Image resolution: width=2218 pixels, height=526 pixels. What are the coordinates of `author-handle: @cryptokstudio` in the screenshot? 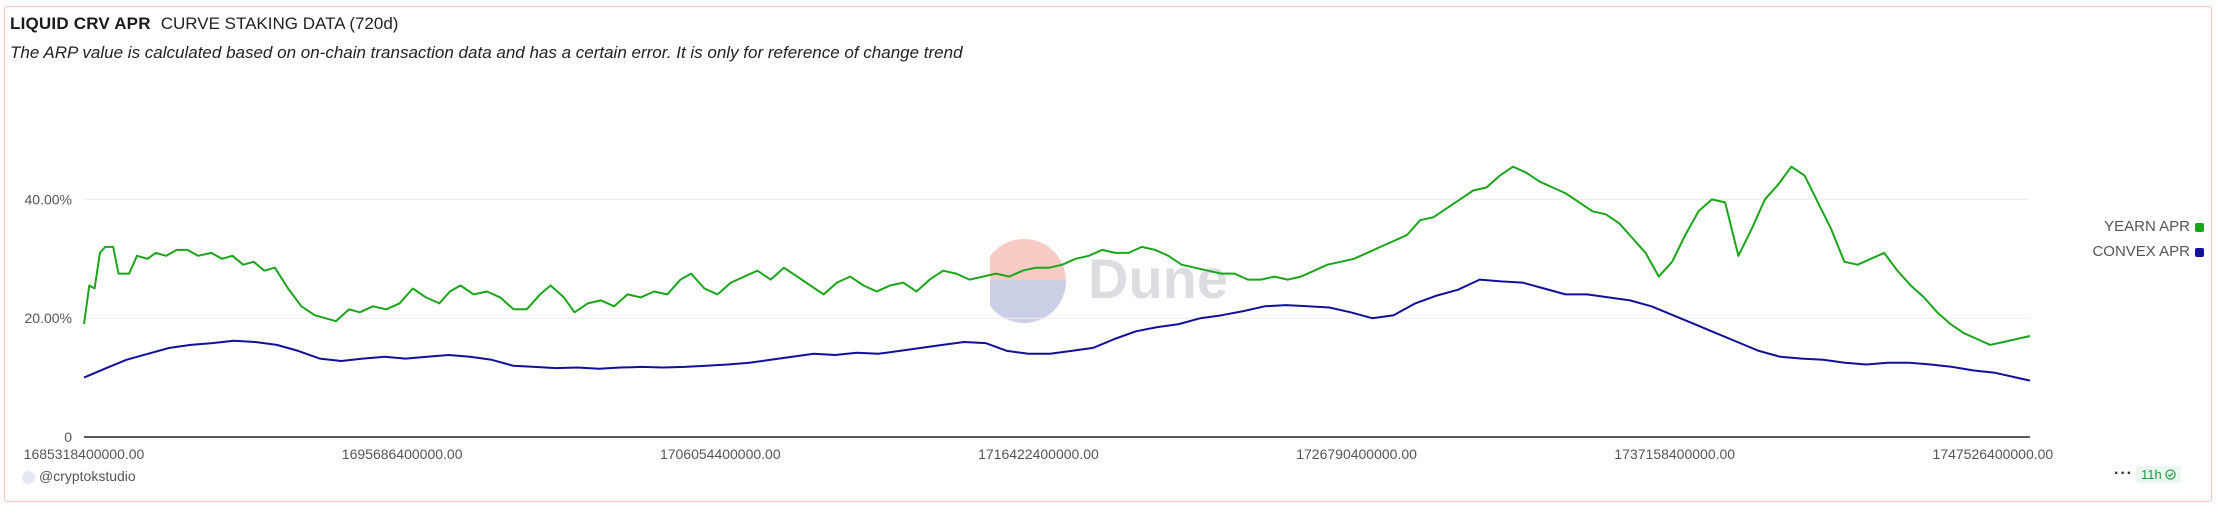 It's located at (87, 476).